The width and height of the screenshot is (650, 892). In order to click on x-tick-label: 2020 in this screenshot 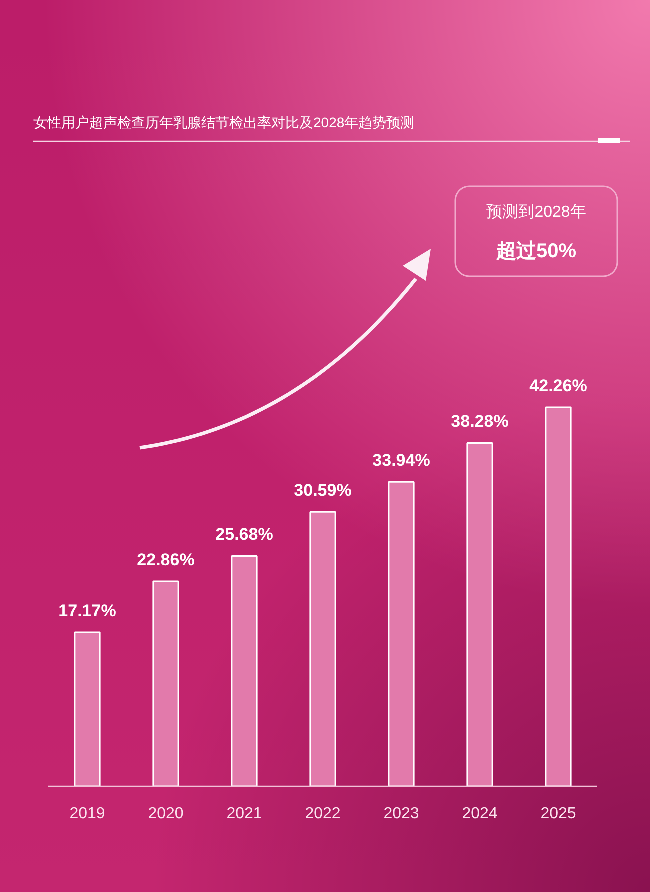, I will do `click(166, 814)`.